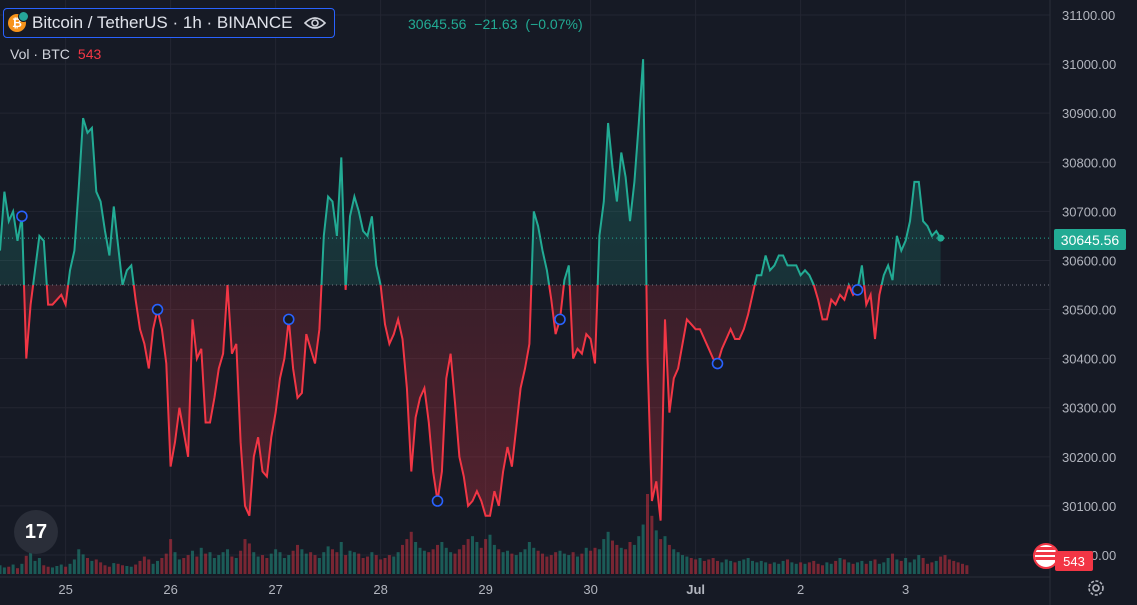  I want to click on tradingview-logo-icon: 17, so click(36, 532).